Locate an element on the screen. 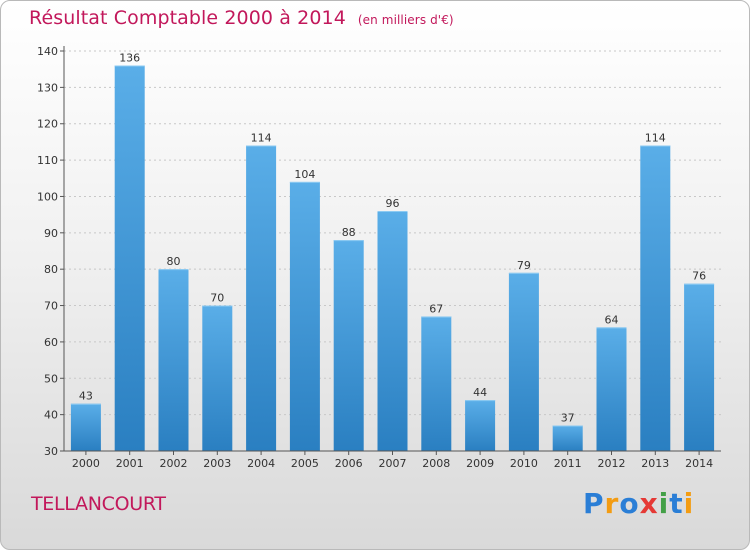  x-tick-label: 2011 is located at coordinates (568, 463).